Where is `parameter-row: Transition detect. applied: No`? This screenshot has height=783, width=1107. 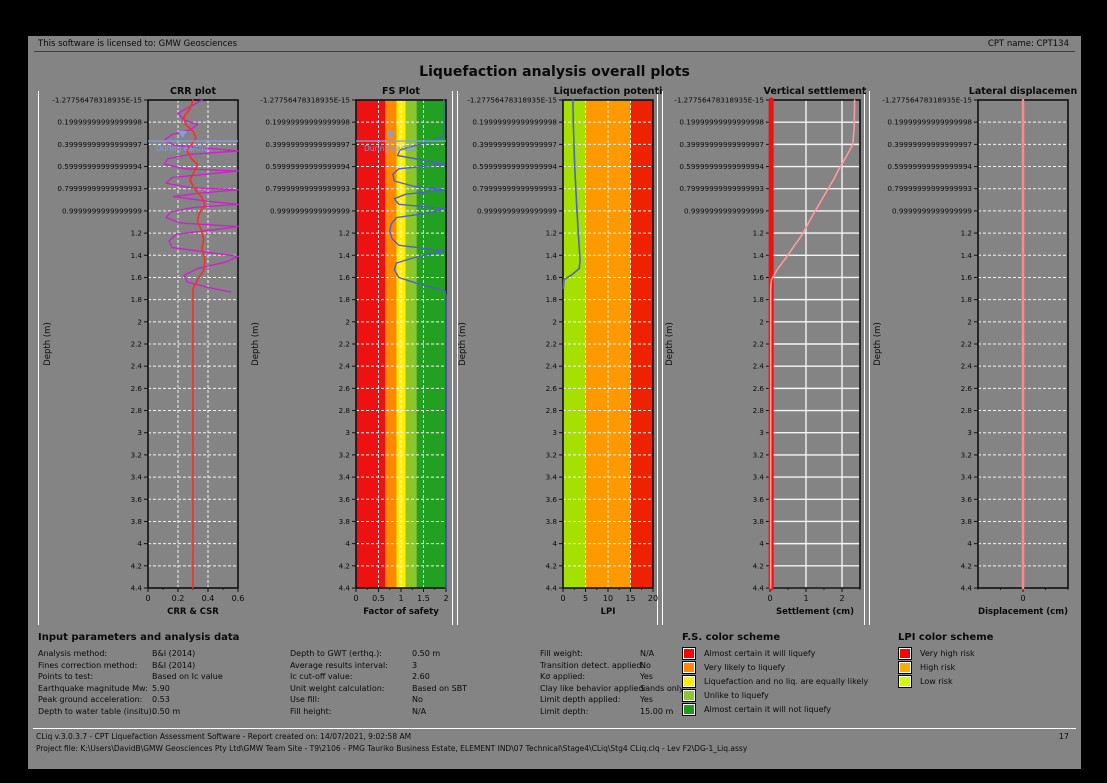 parameter-row: Transition detect. applied: No is located at coordinates (612, 666).